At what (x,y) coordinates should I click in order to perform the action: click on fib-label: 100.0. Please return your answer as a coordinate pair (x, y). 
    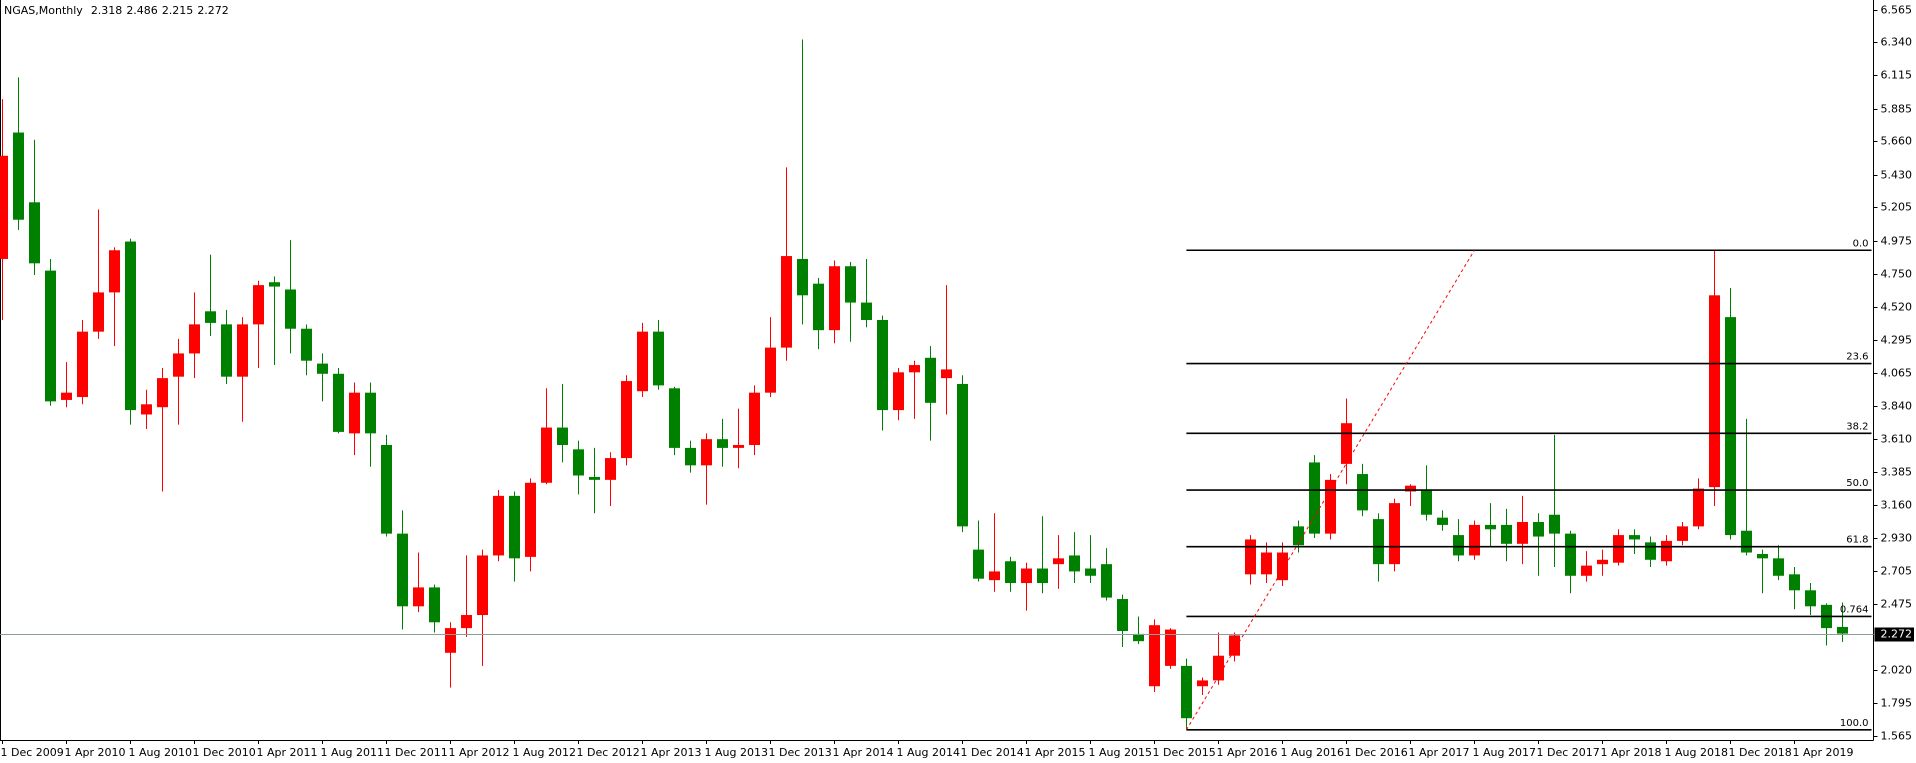
    Looking at the image, I should click on (1854, 723).